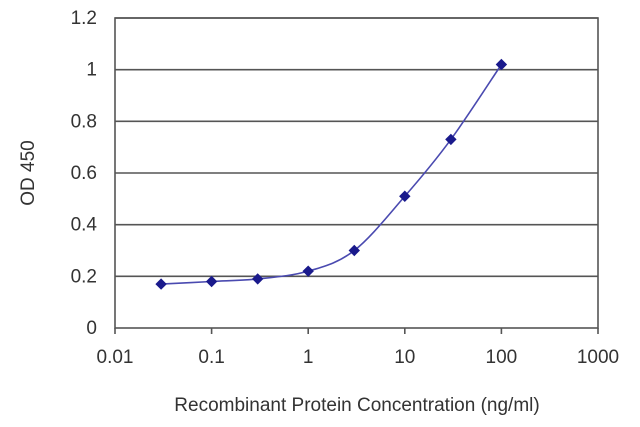  I want to click on y-tick-label: 0, so click(91, 328).